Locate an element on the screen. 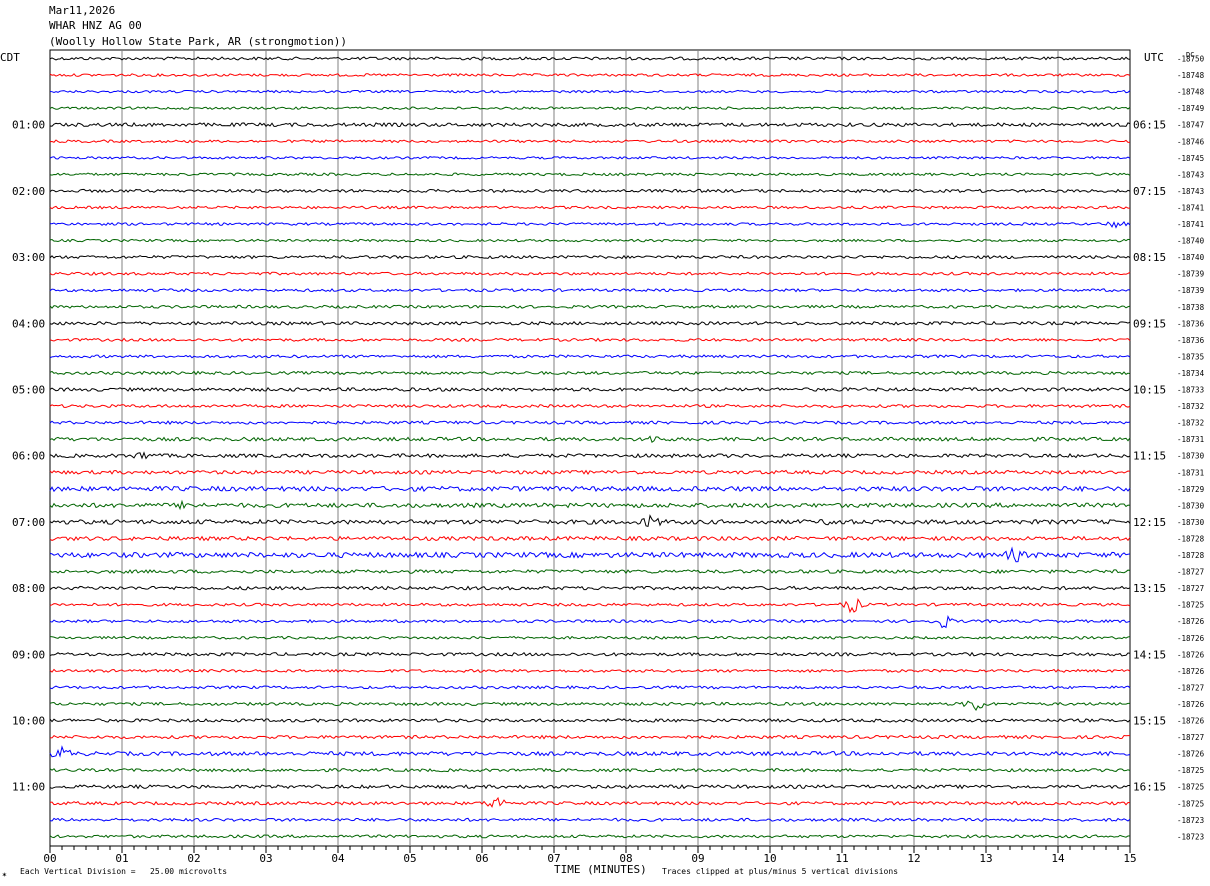  cdt-hour-label: 06:00 is located at coordinates (28, 456).